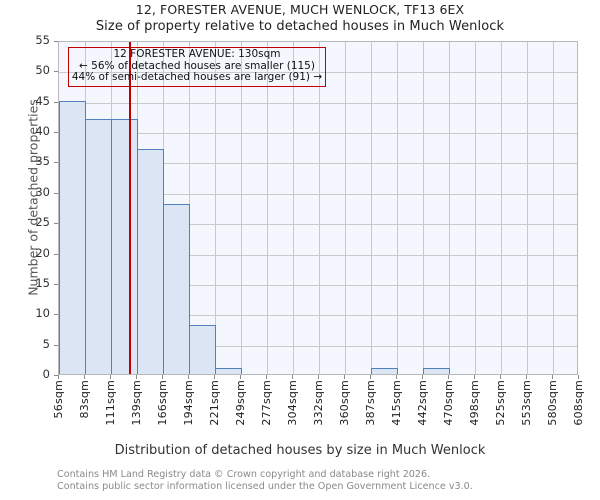 This screenshot has width=600, height=500. I want to click on y-axis-tick-label: 45, so click(42, 100).